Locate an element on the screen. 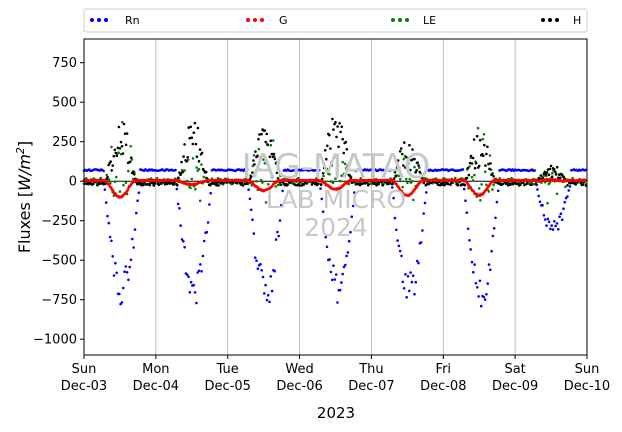 The image size is (622, 432). watermark-line-3: 2024 is located at coordinates (336, 227).